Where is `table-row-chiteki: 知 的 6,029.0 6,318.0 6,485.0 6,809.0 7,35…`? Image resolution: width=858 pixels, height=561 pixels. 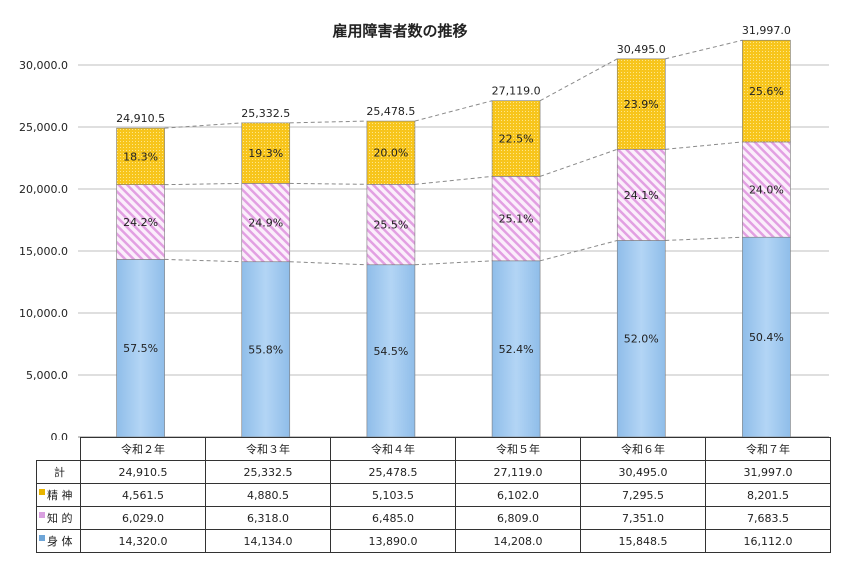
table-row-chiteki: 知 的 6,029.0 6,318.0 6,485.0 6,809.0 7,35… is located at coordinates (433, 518).